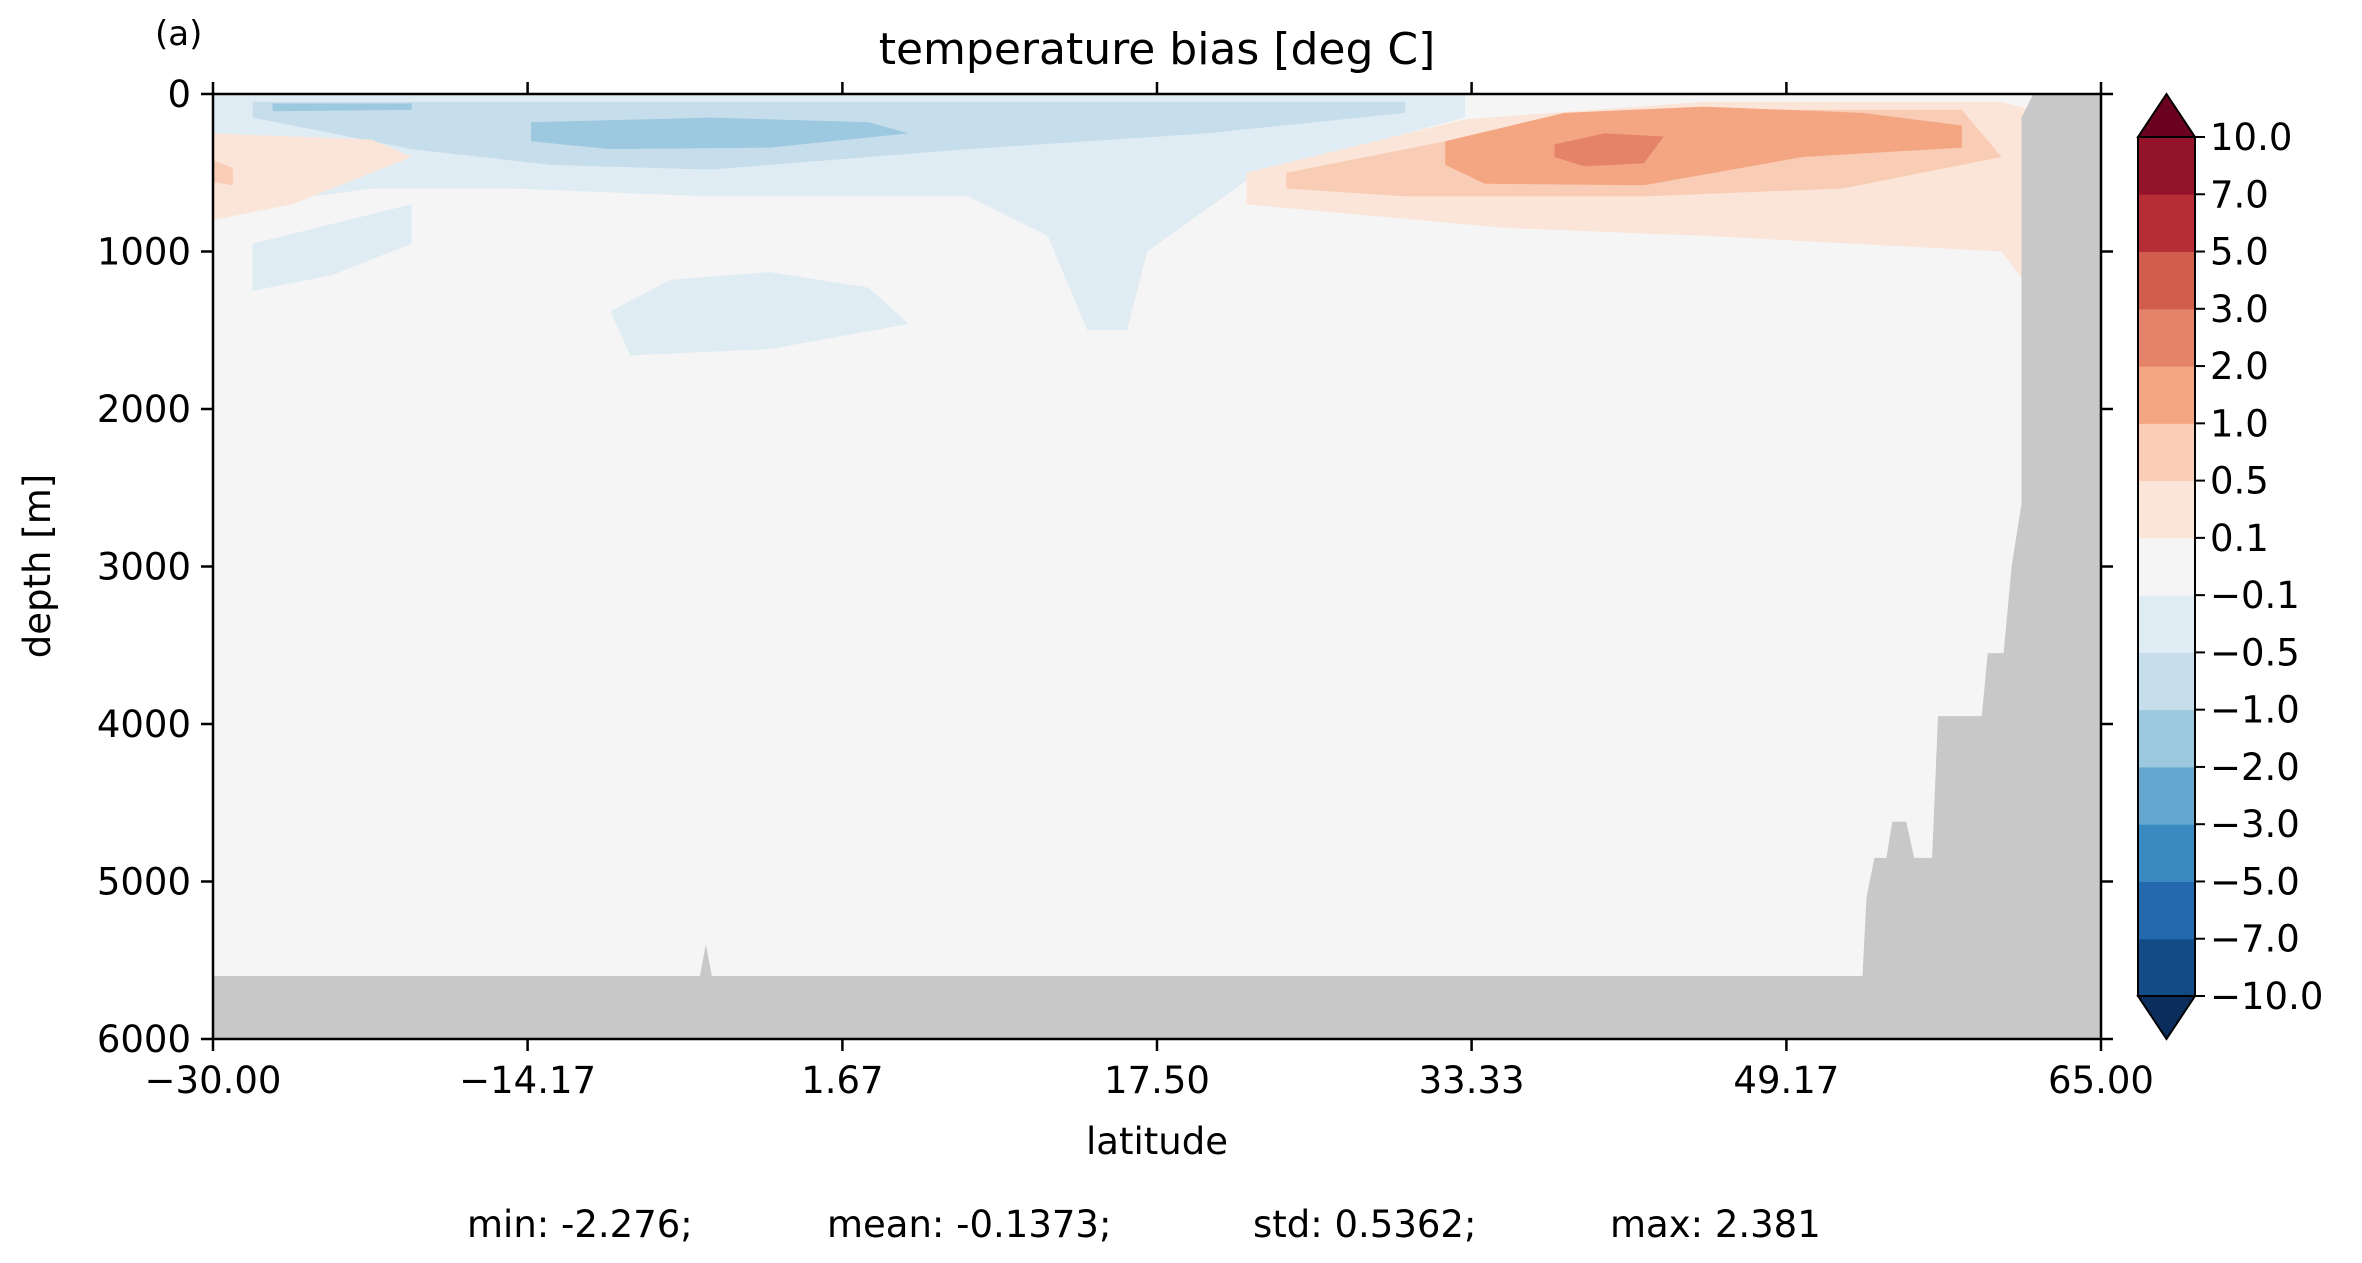  Describe the element at coordinates (1703, 146) in the screenshot. I see `contour-pos-1.0` at that location.